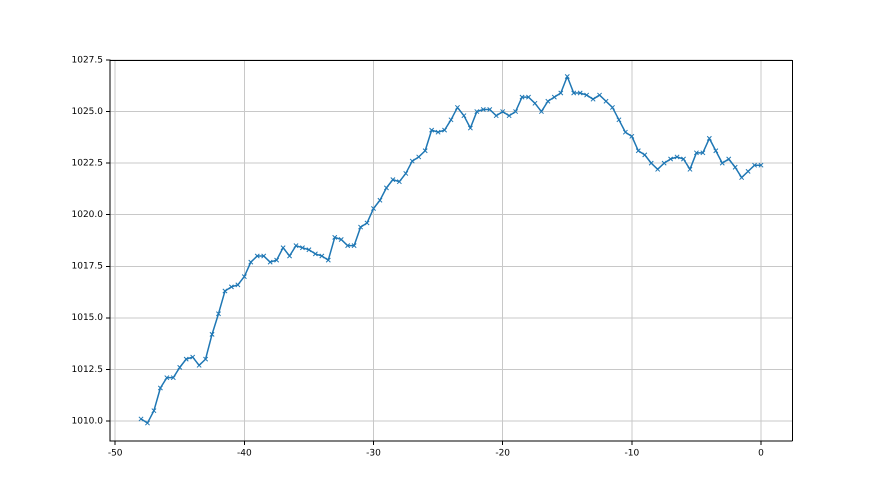  Describe the element at coordinates (87, 267) in the screenshot. I see `y-tick-label: 1017.5` at that location.